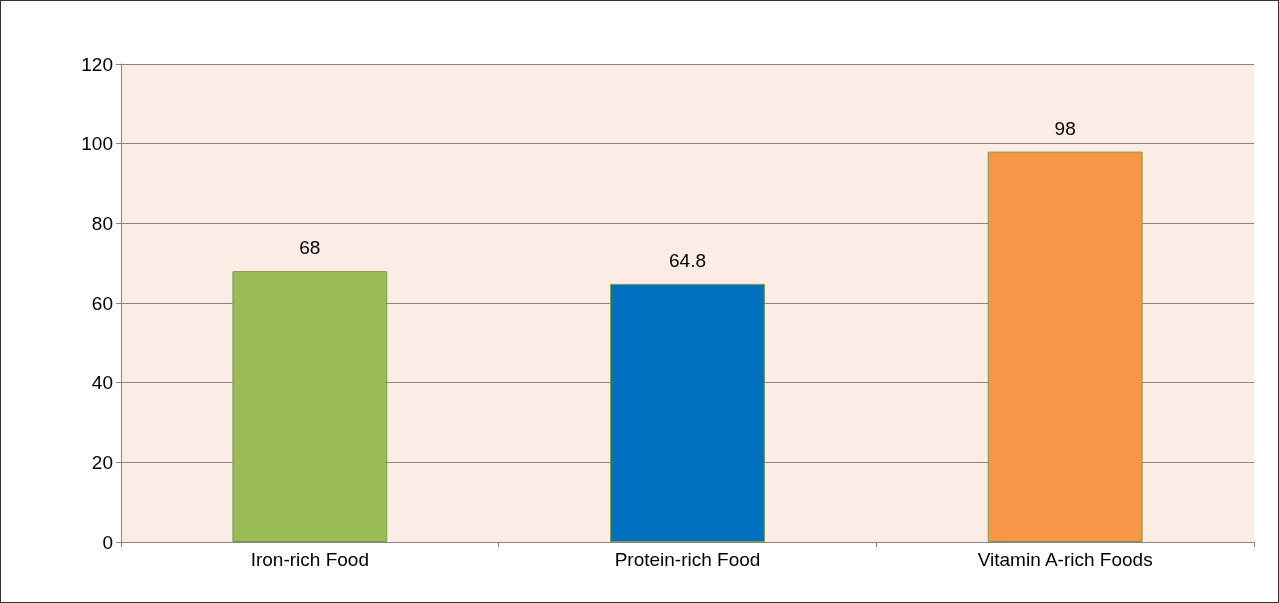 This screenshot has width=1279, height=603. What do you see at coordinates (107, 542) in the screenshot?
I see `y-tick-label: 0` at bounding box center [107, 542].